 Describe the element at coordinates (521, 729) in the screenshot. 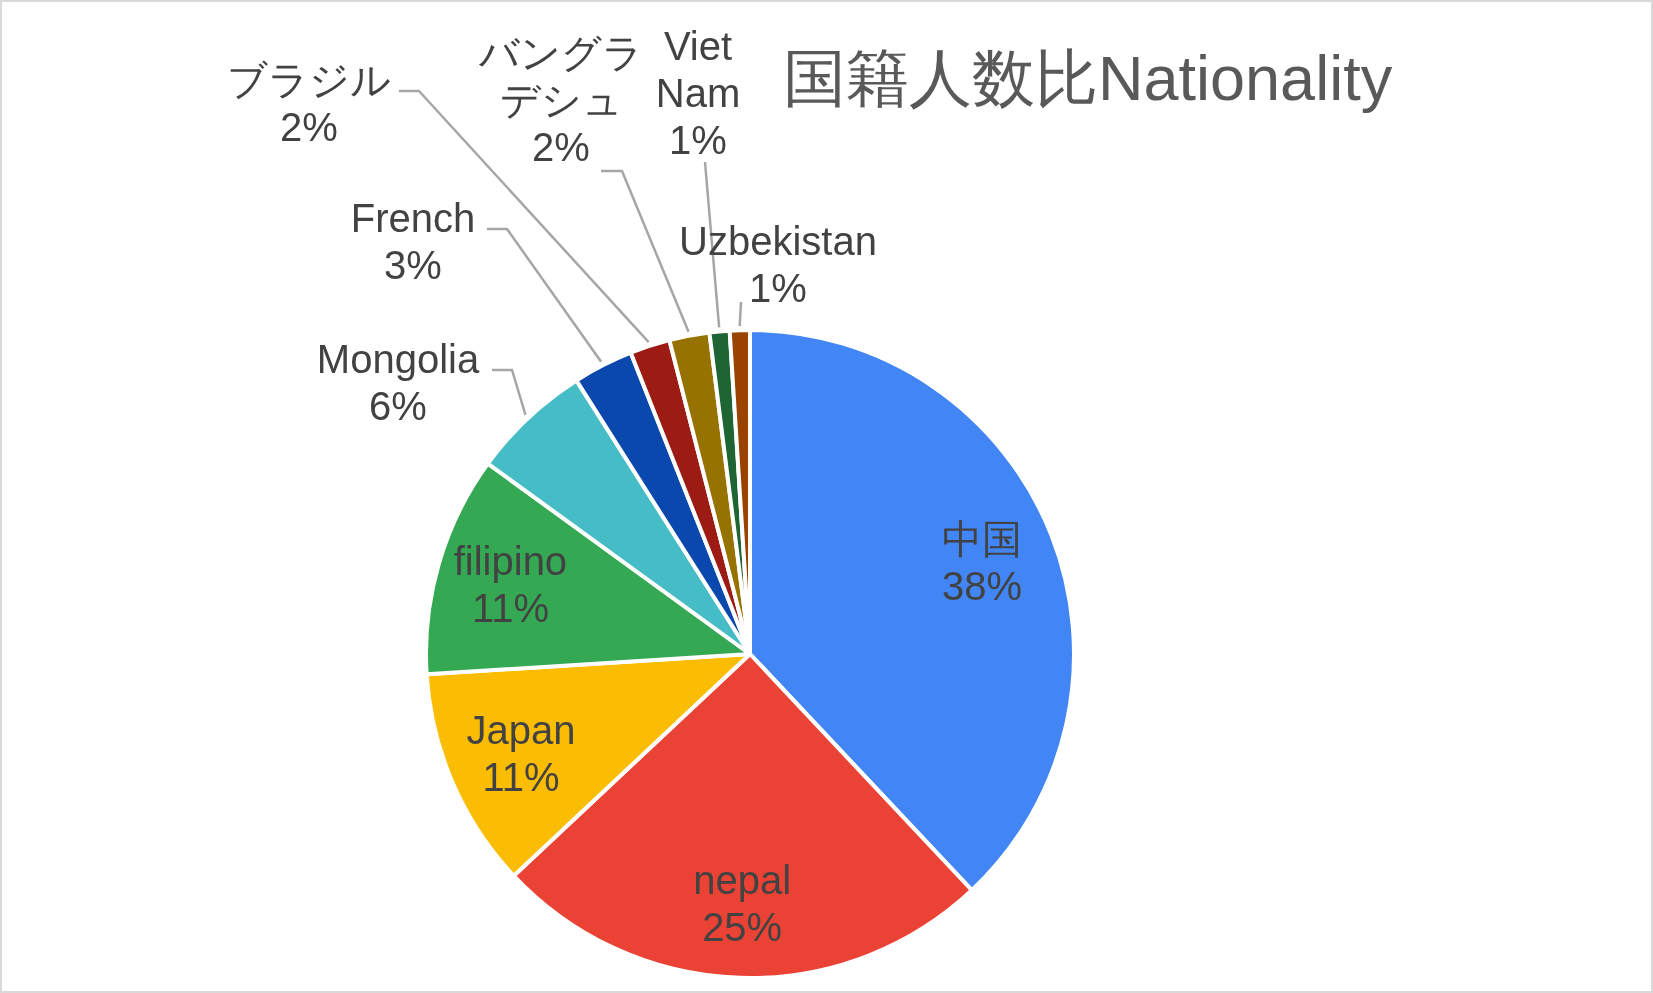

I see `slice-label: Japan` at that location.